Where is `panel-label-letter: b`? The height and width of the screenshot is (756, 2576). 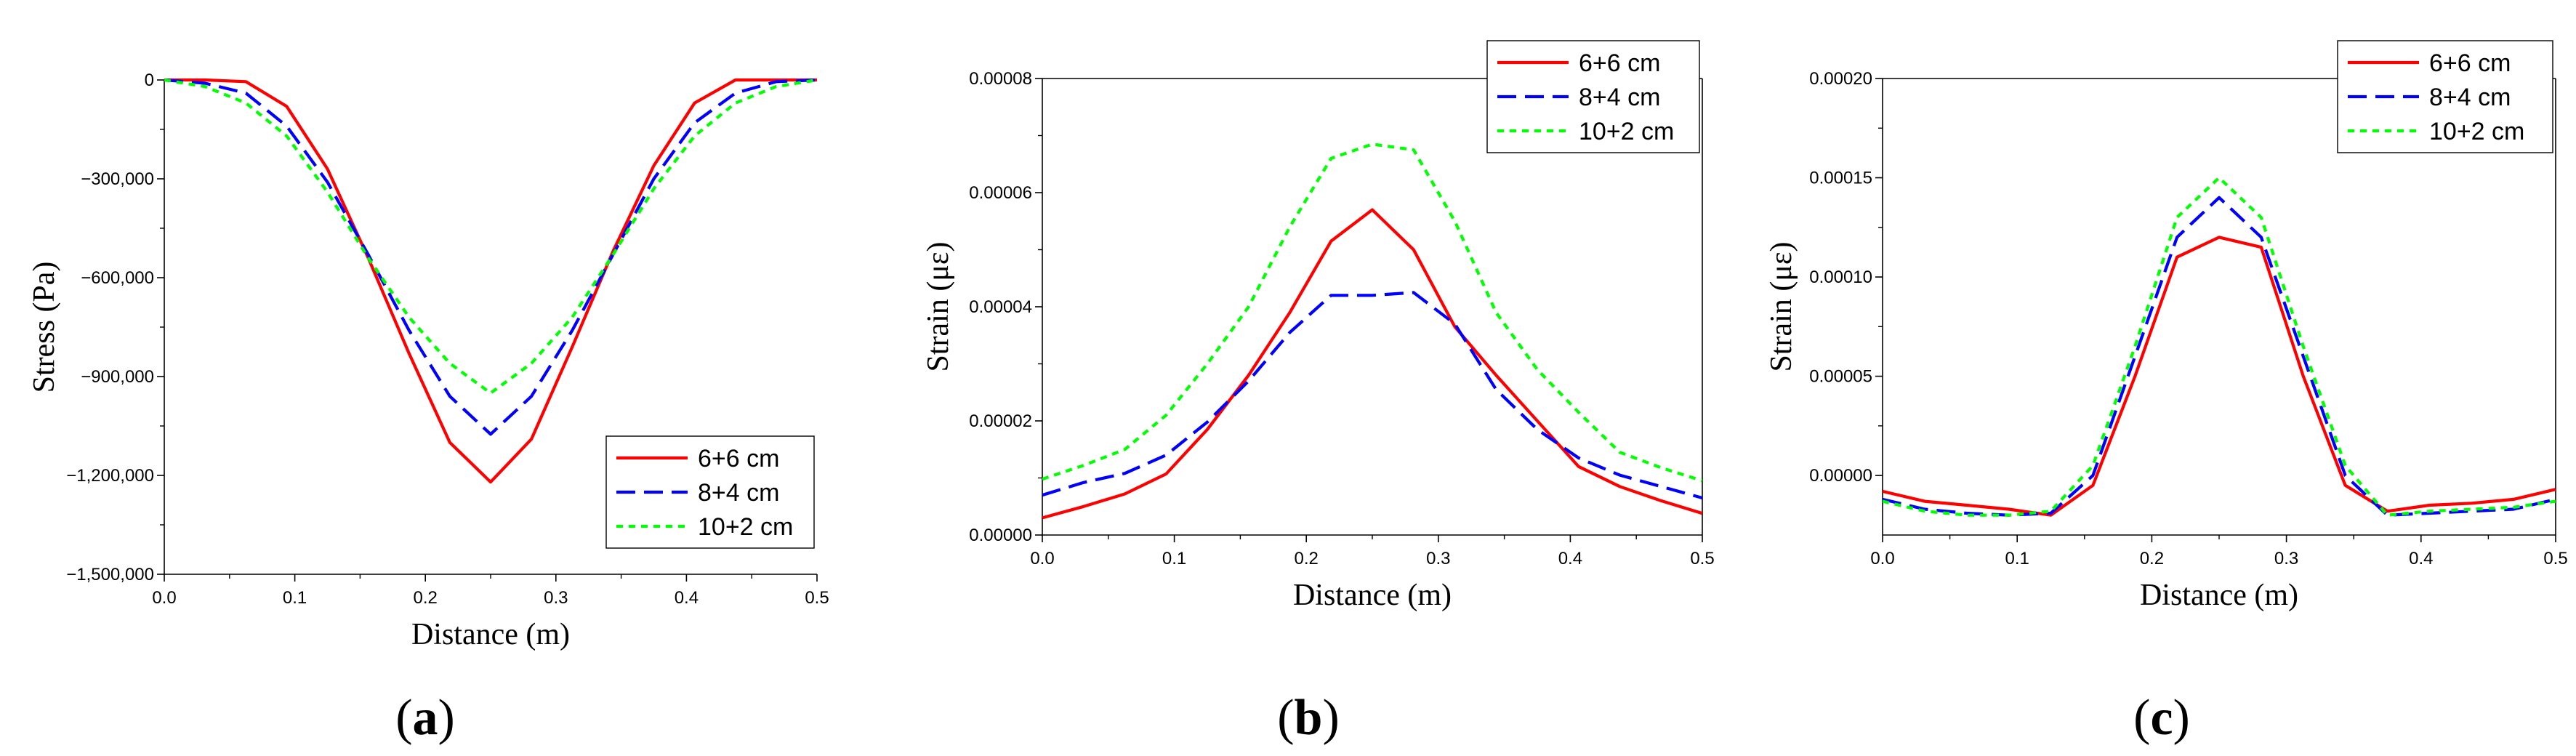
panel-label-letter: b is located at coordinates (1309, 718).